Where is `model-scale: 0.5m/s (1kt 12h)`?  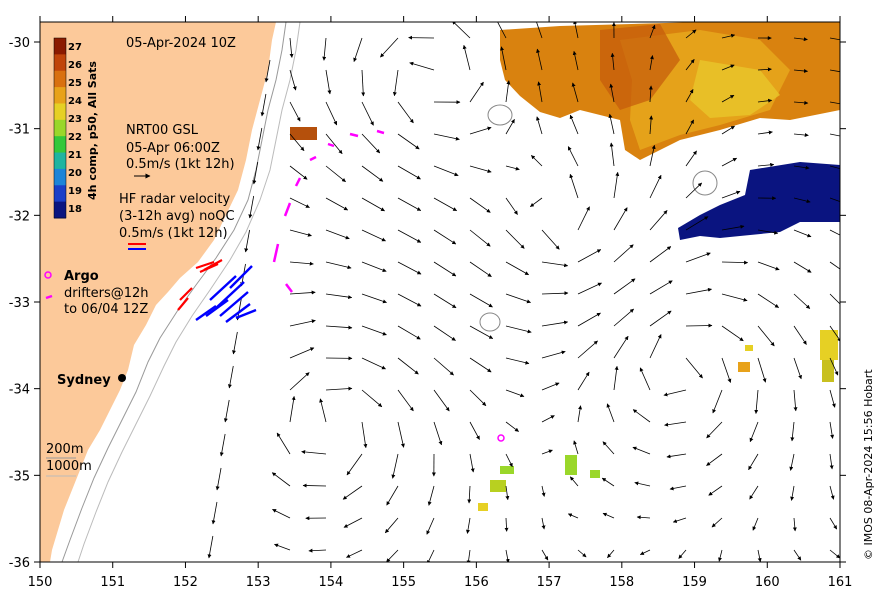
model-scale: 0.5m/s (1kt 12h) is located at coordinates (180, 164).